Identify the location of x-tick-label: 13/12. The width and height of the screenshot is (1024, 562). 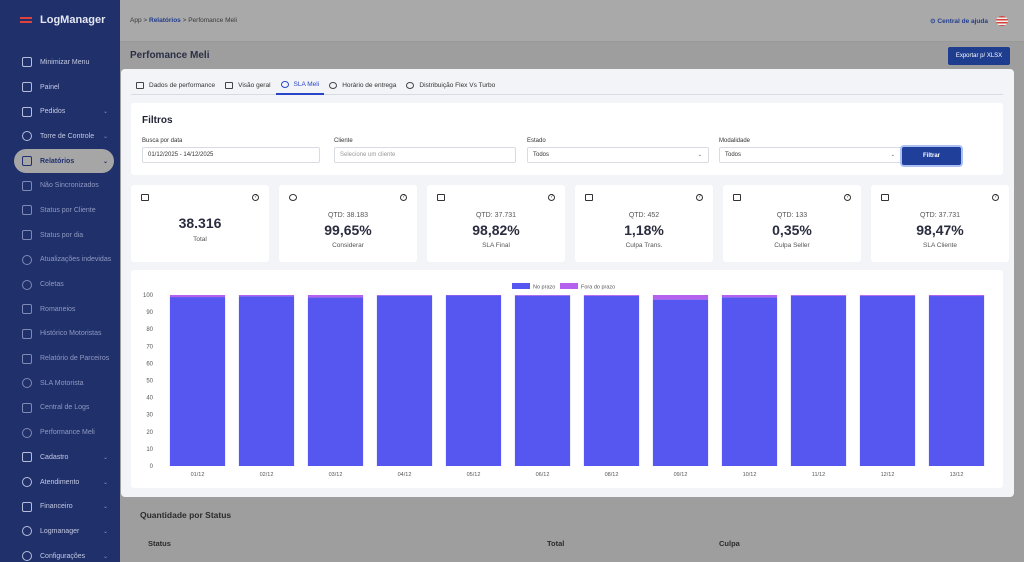
(957, 475).